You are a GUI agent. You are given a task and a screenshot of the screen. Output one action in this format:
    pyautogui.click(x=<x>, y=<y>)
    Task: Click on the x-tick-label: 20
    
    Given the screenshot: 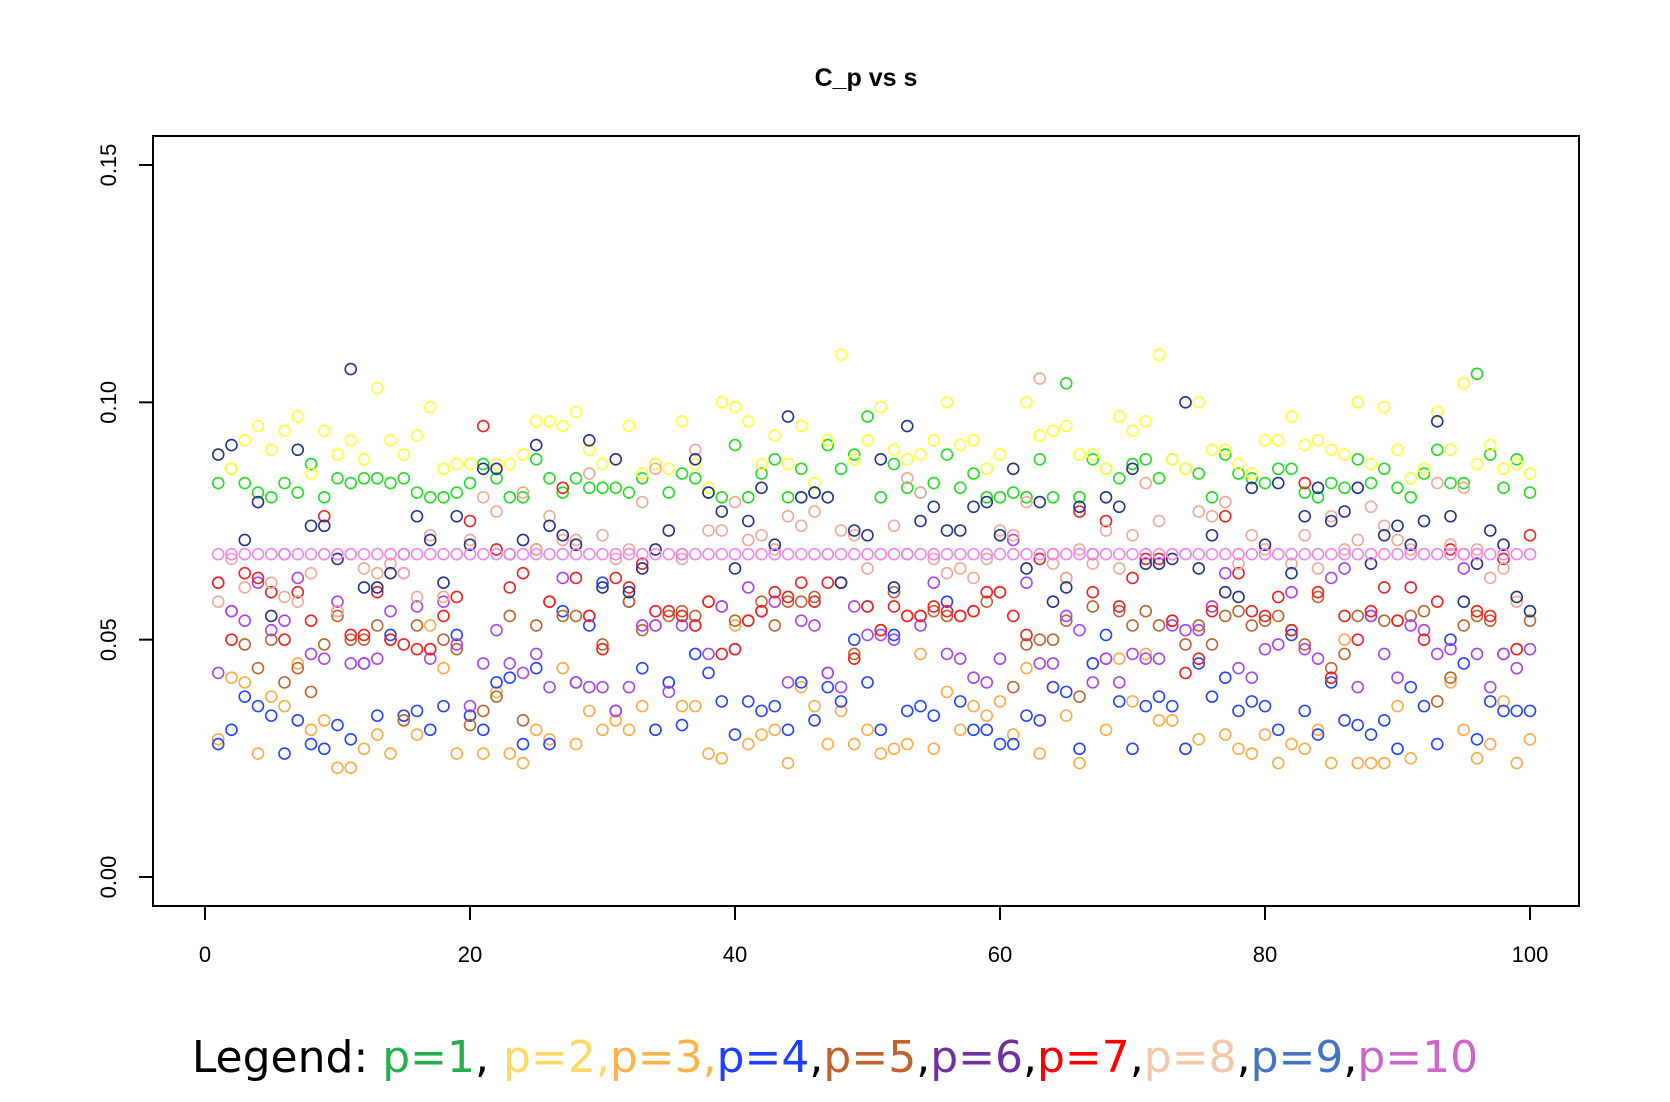 What is the action you would take?
    pyautogui.click(x=470, y=954)
    